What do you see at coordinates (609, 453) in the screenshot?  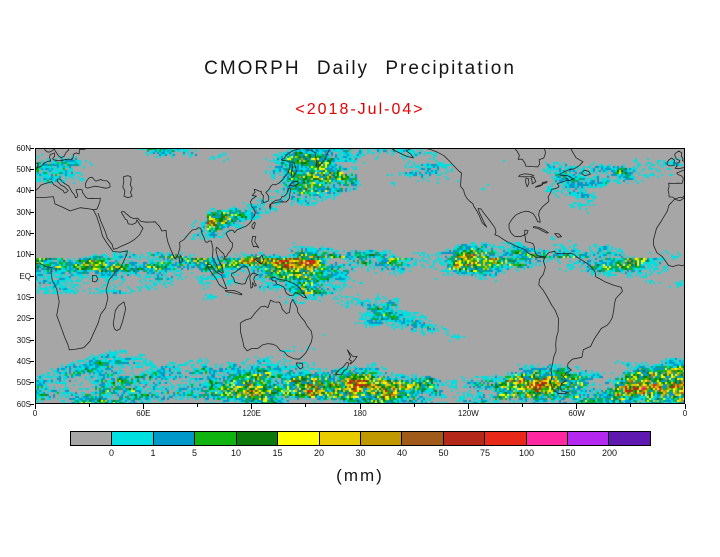 I see `colorbar-tick-label: 200` at bounding box center [609, 453].